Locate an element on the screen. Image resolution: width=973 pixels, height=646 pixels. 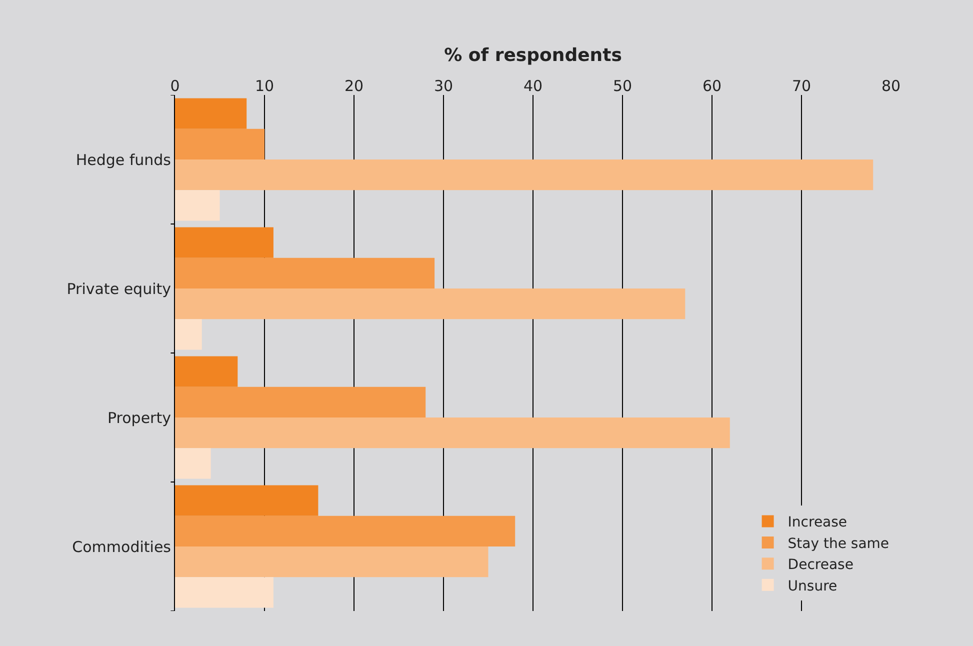
legend-label: Decrease is located at coordinates (821, 565).